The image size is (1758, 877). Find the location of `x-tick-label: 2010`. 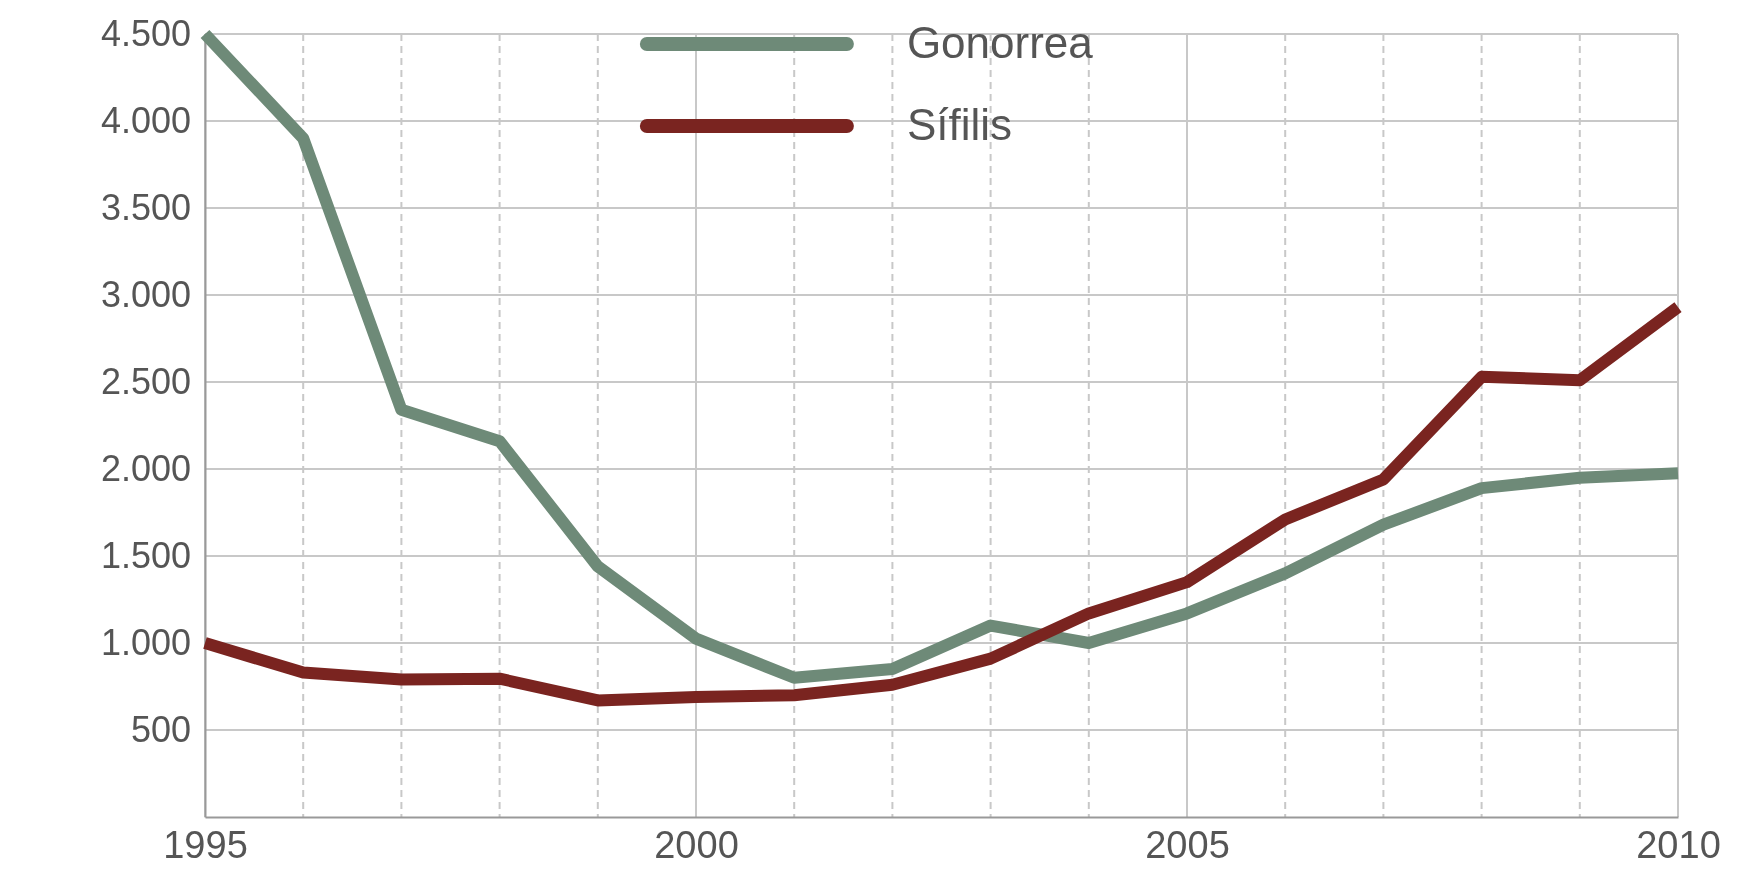

x-tick-label: 2010 is located at coordinates (1678, 844).